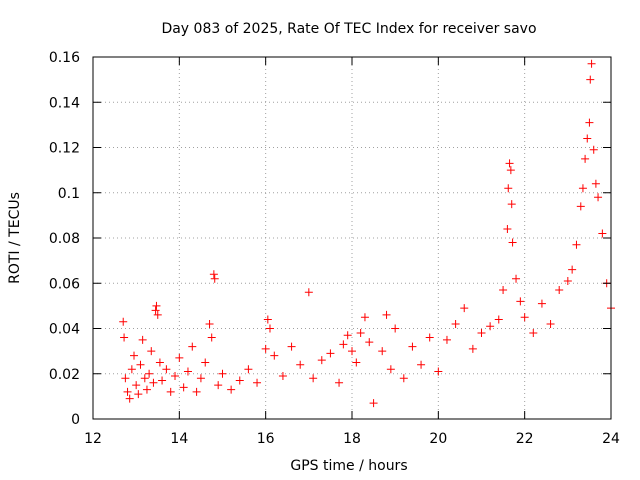 The height and width of the screenshot is (480, 640). I want to click on y-tick-label: 0.14, so click(64, 103).